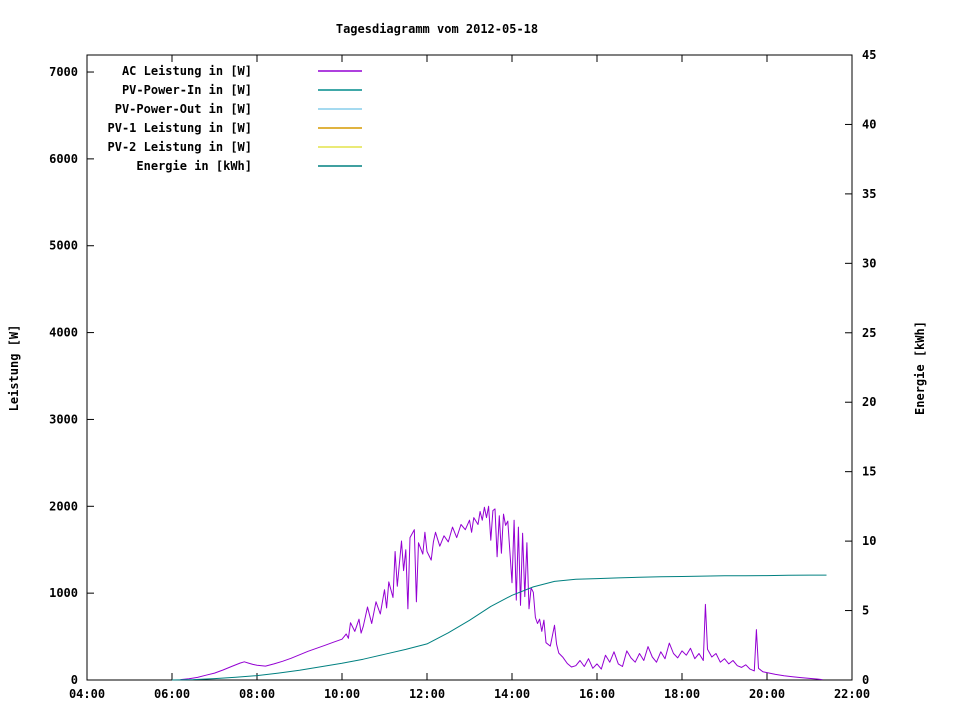 Image resolution: width=960 pixels, height=720 pixels. What do you see at coordinates (257, 694) in the screenshot?
I see `x-axis-tick-label: 08:00` at bounding box center [257, 694].